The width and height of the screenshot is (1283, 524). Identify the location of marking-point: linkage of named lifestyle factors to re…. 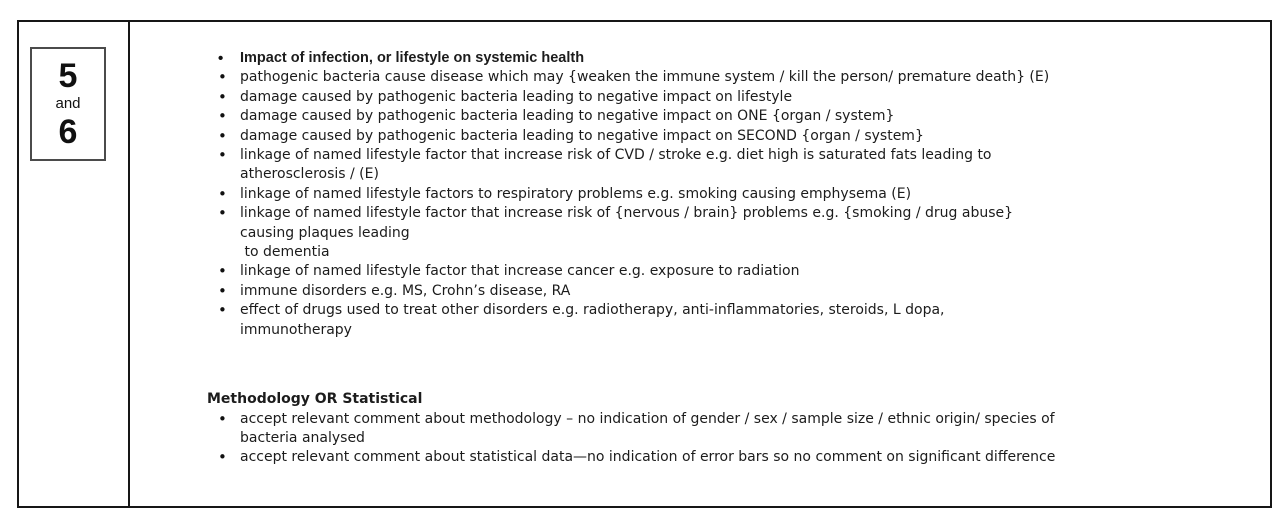
(733, 195).